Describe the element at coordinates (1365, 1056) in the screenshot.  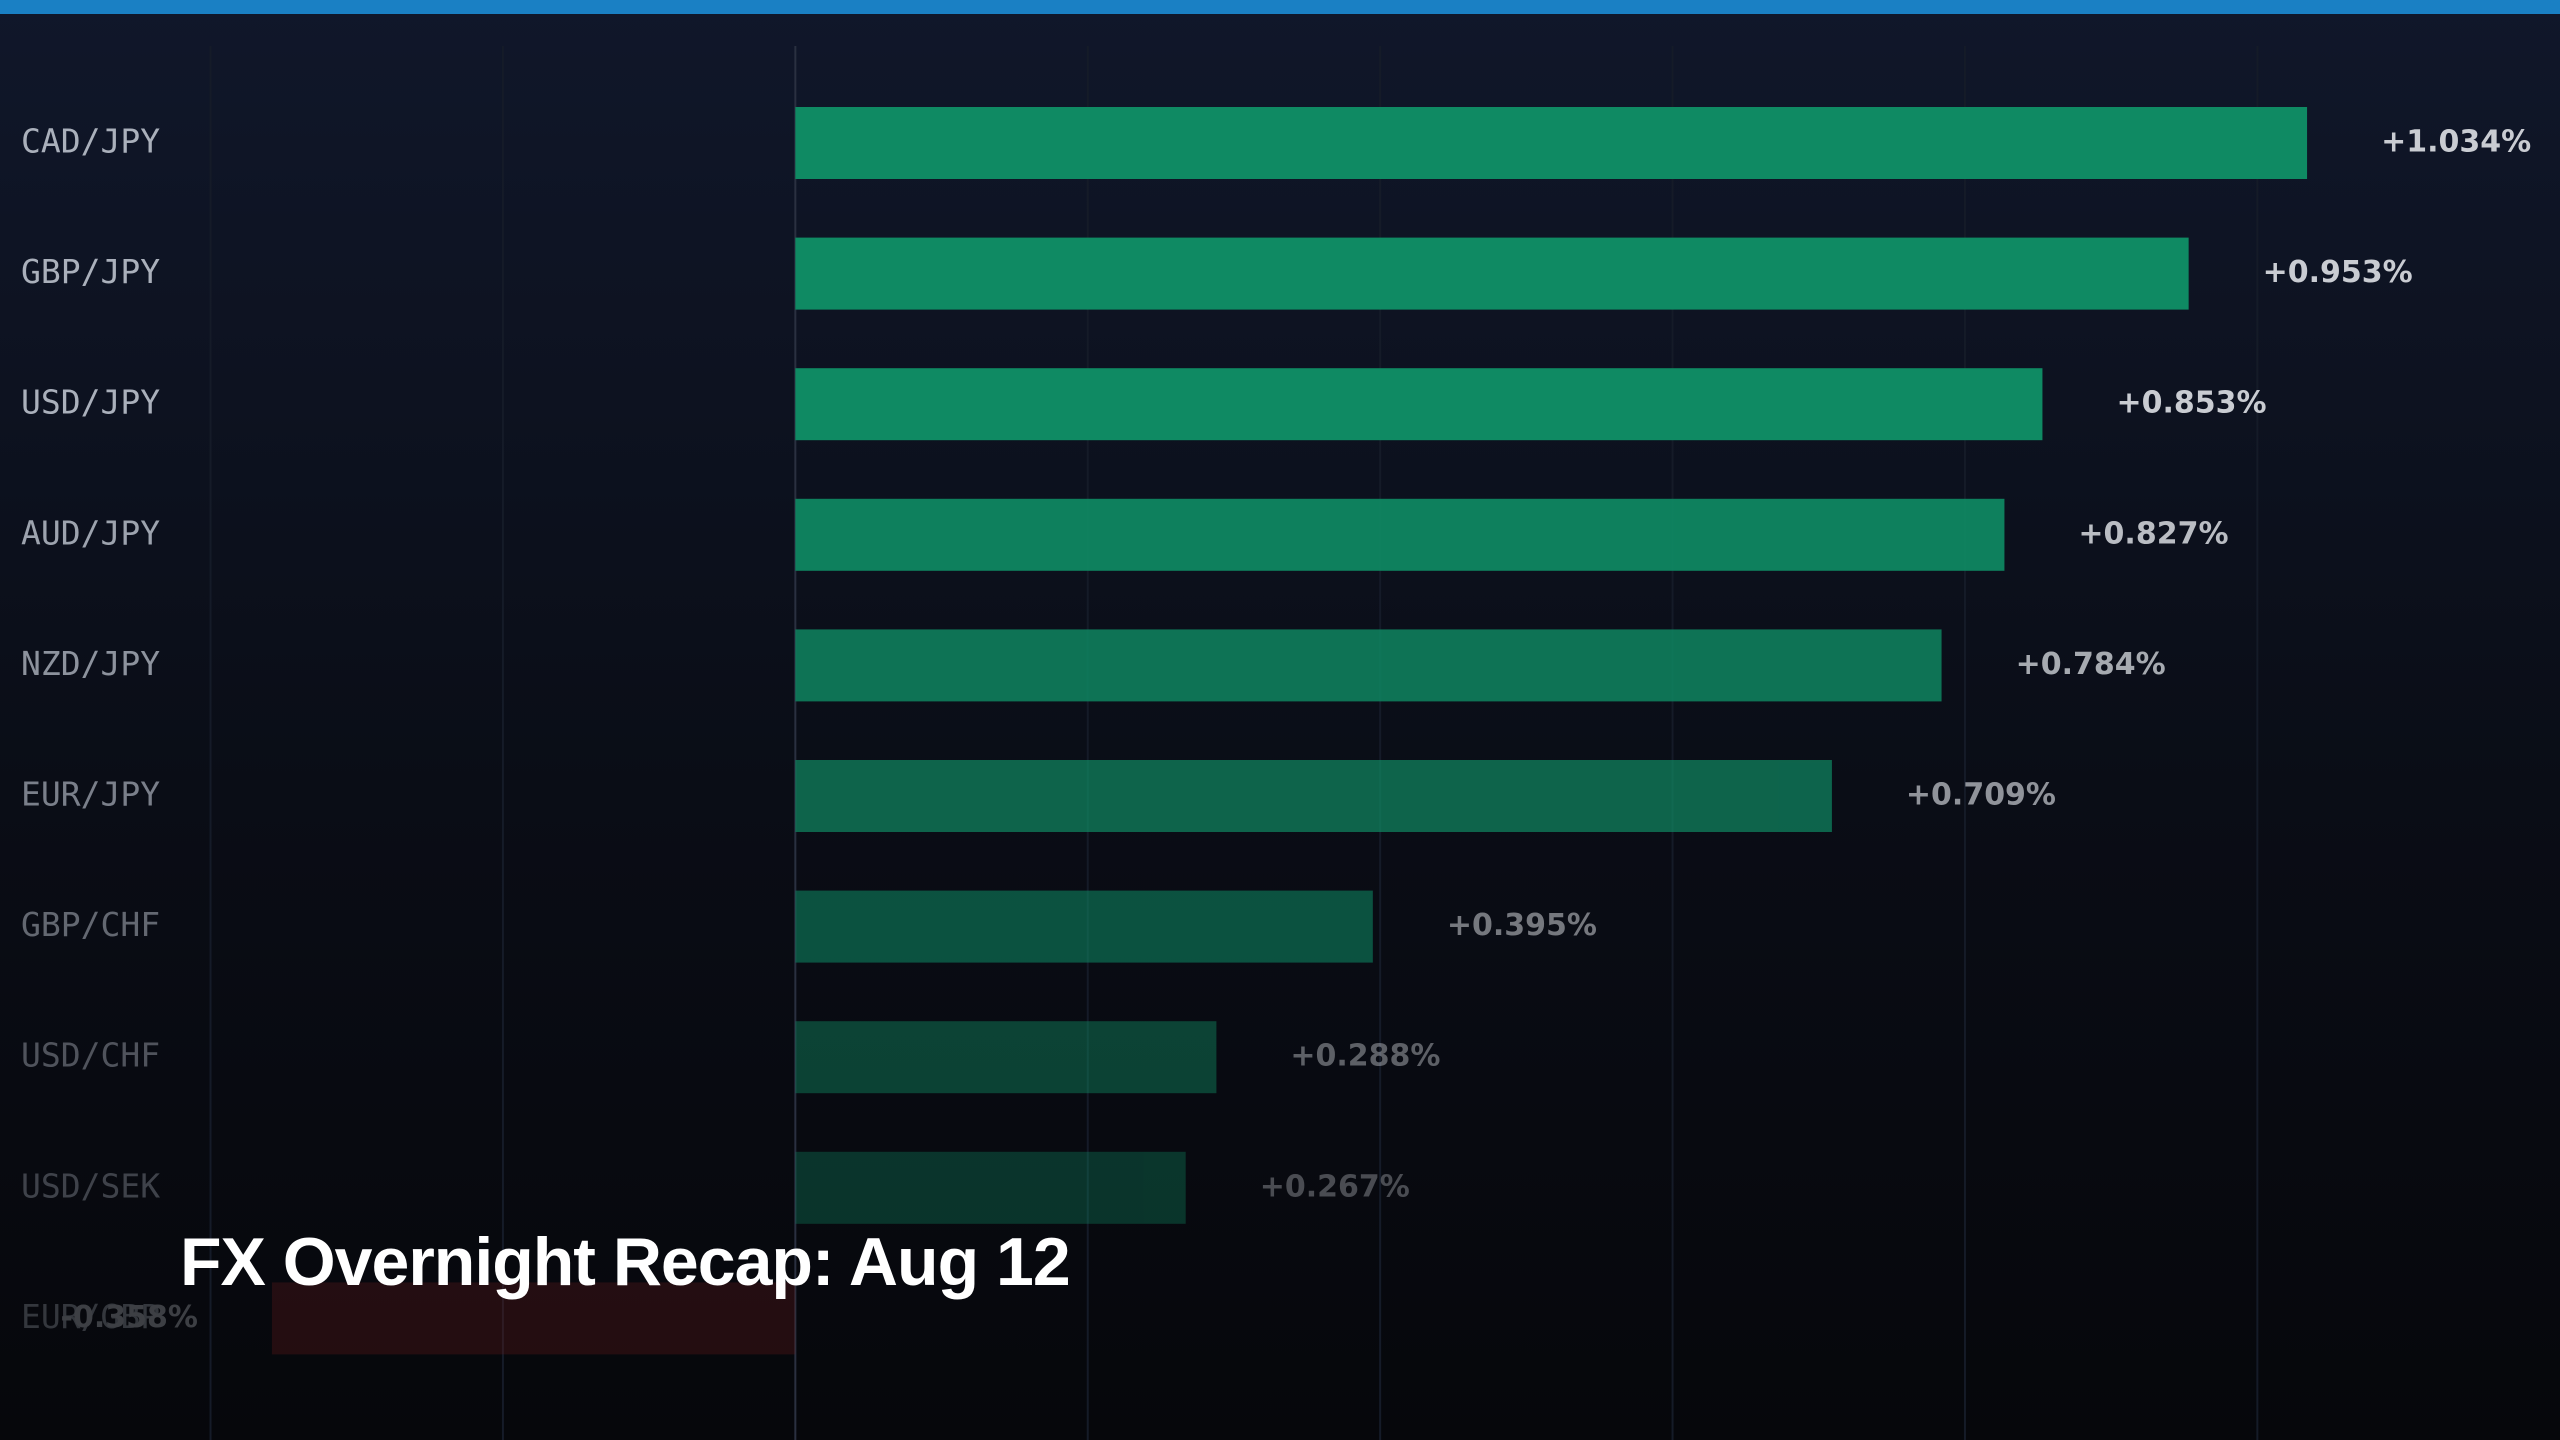
I see `value-label: +0.288%` at that location.